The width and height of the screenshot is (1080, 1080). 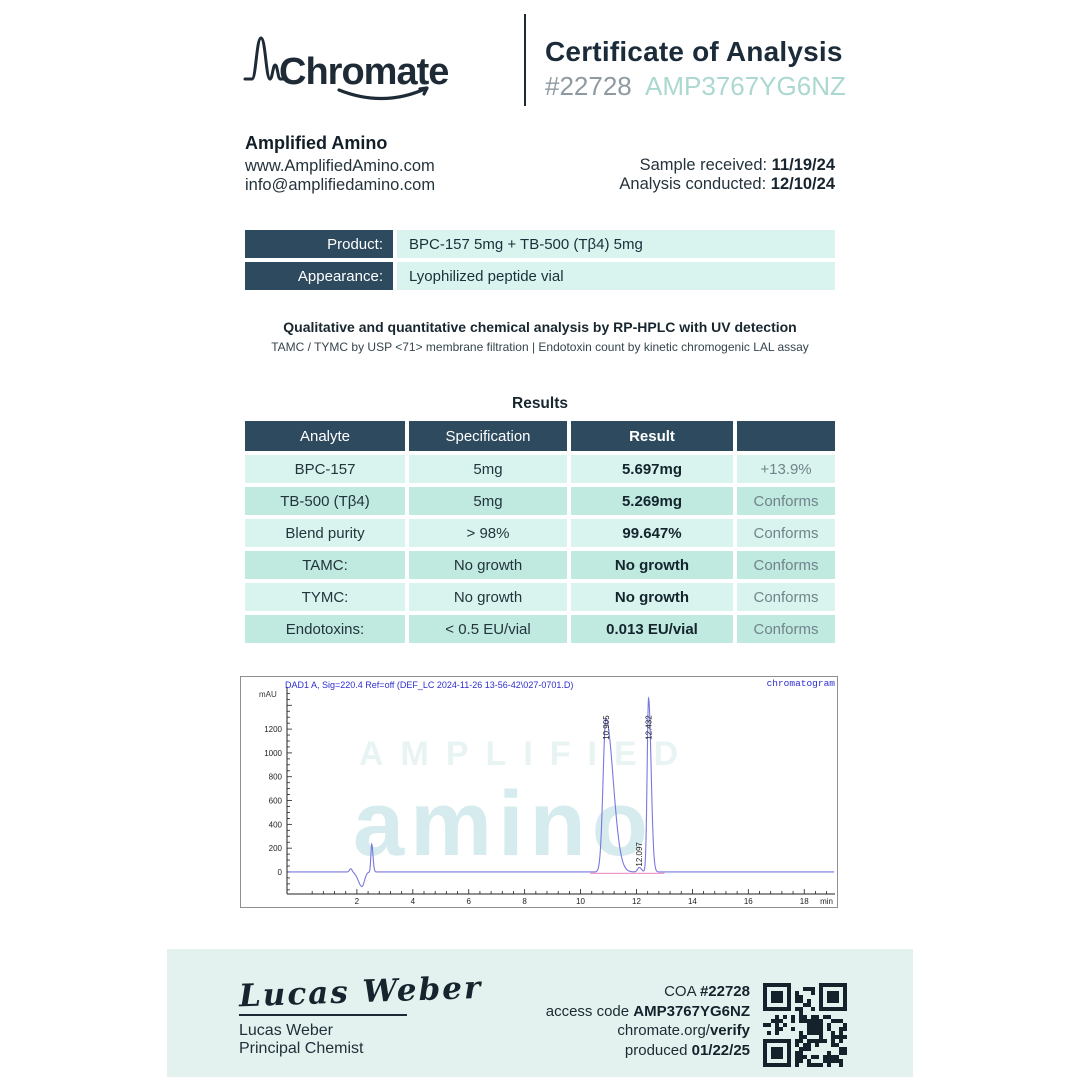 What do you see at coordinates (682, 991) in the screenshot?
I see `coa-label: COA` at bounding box center [682, 991].